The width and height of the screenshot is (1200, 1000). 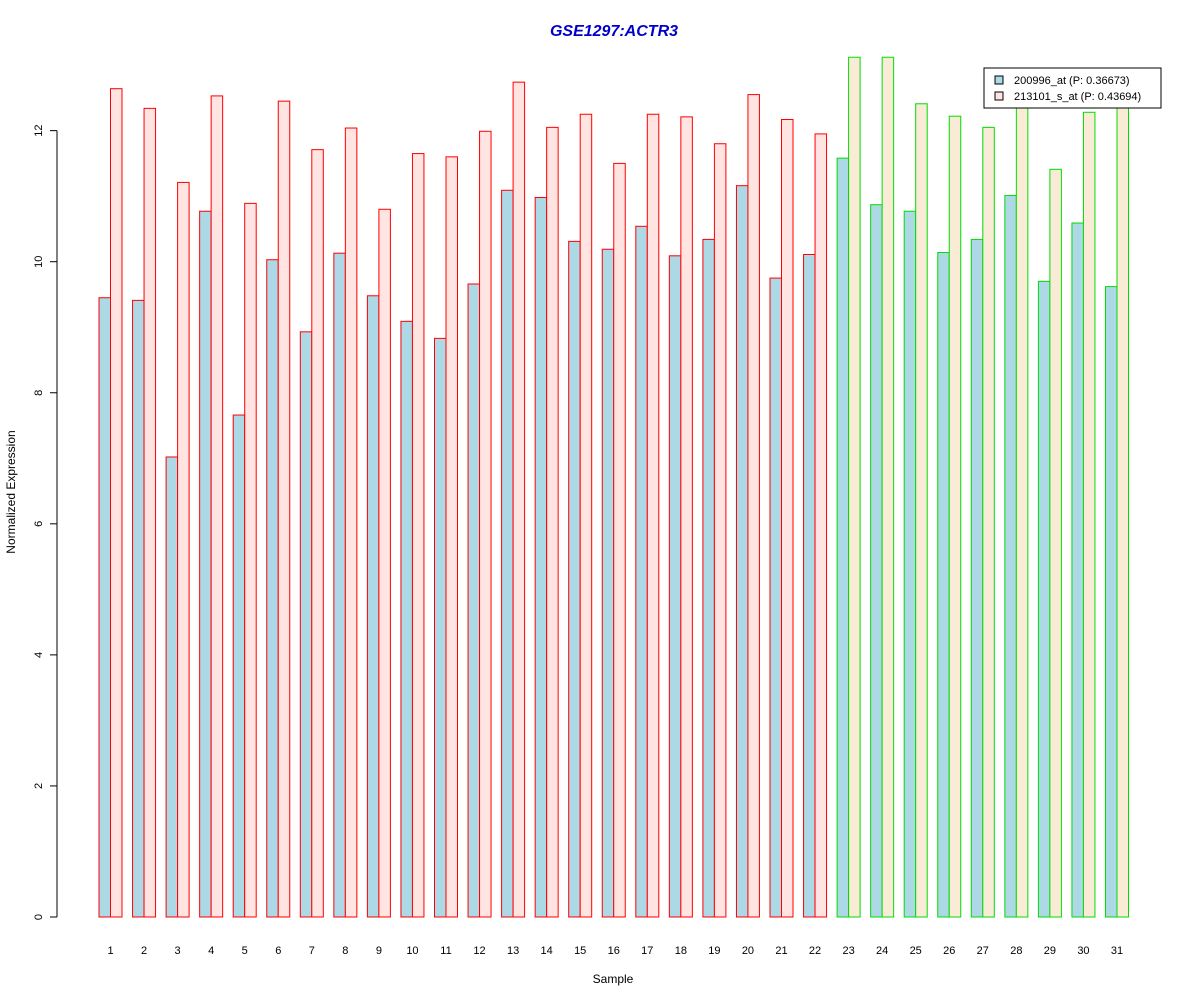 I want to click on x-tick-label-2: 2, so click(x=144, y=951).